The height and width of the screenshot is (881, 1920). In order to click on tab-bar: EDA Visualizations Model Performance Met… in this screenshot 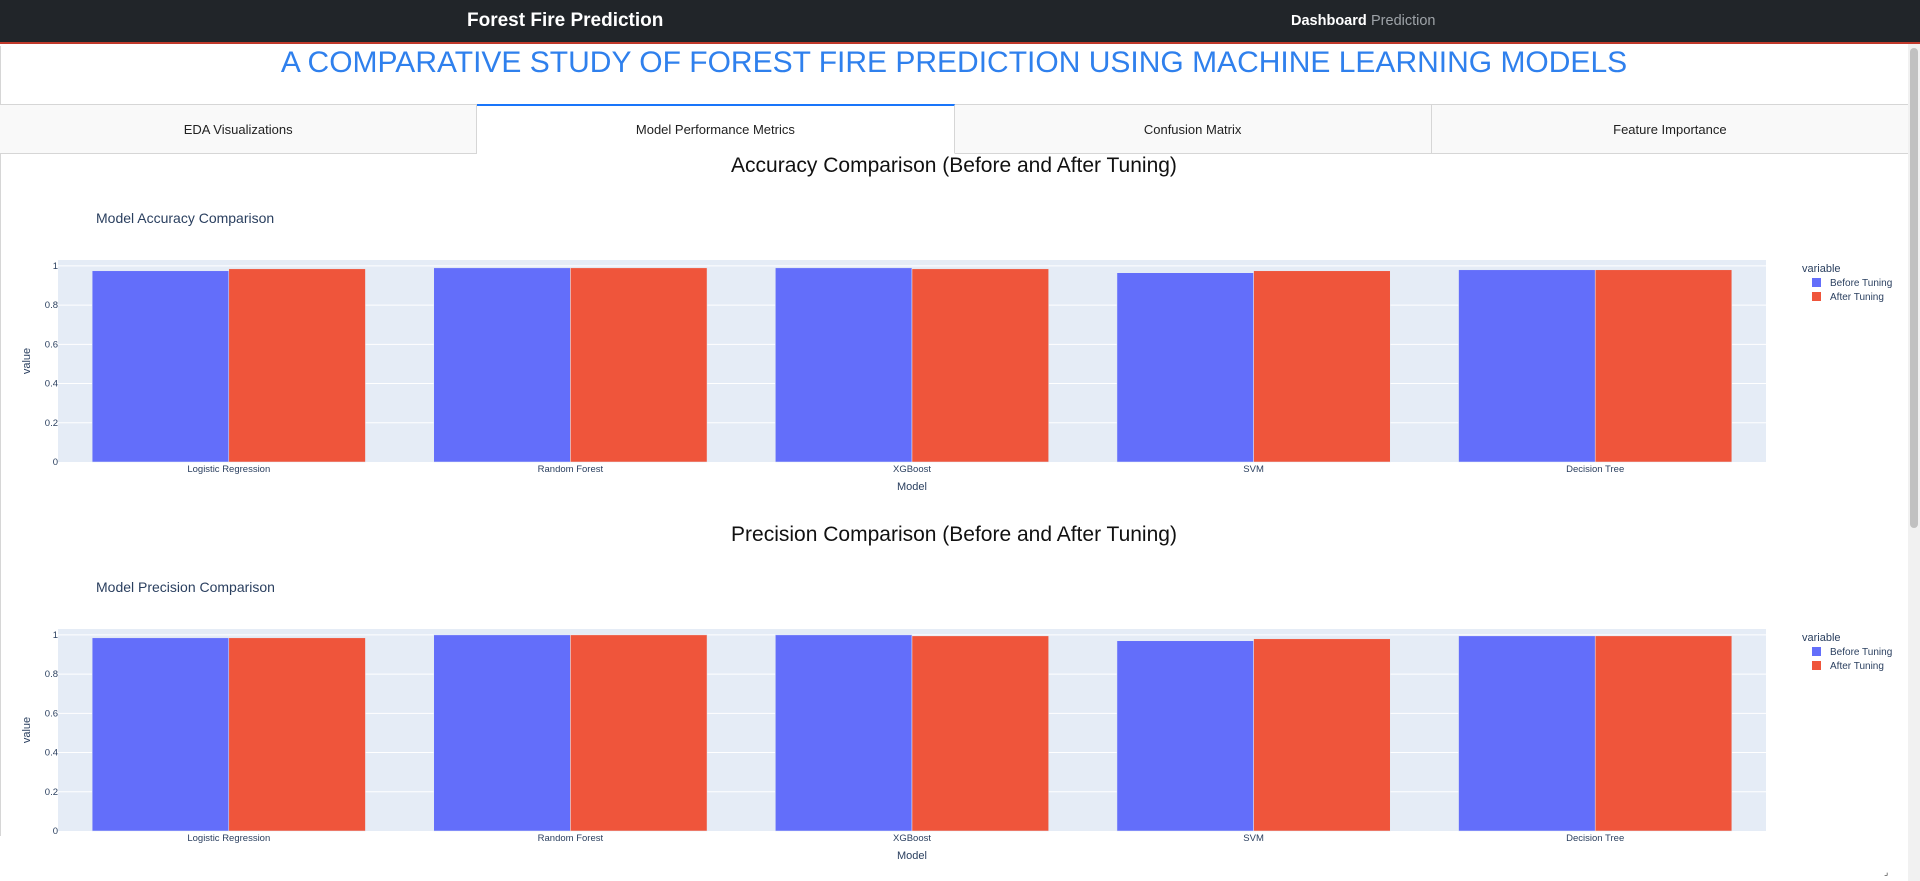, I will do `click(954, 129)`.